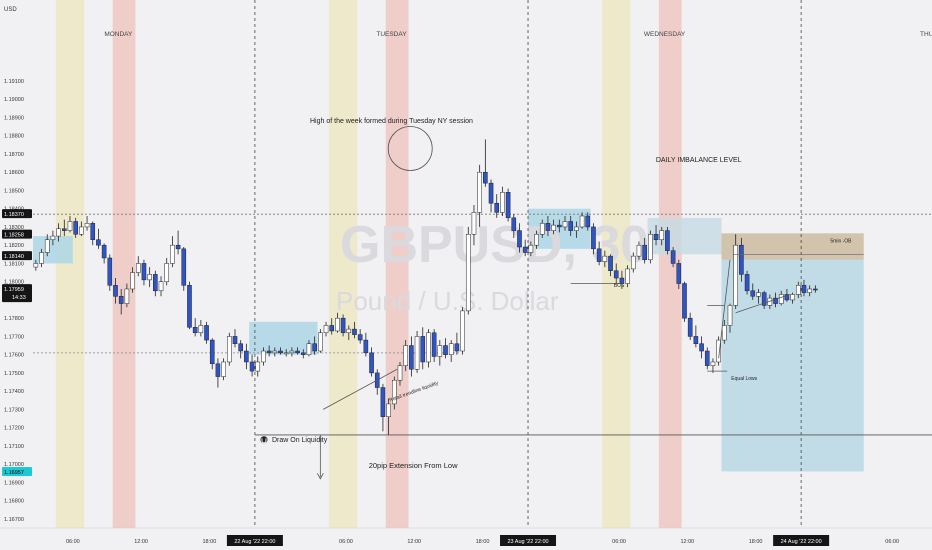  What do you see at coordinates (14, 337) in the screenshot?
I see `y-tick-label: 1.17700` at bounding box center [14, 337].